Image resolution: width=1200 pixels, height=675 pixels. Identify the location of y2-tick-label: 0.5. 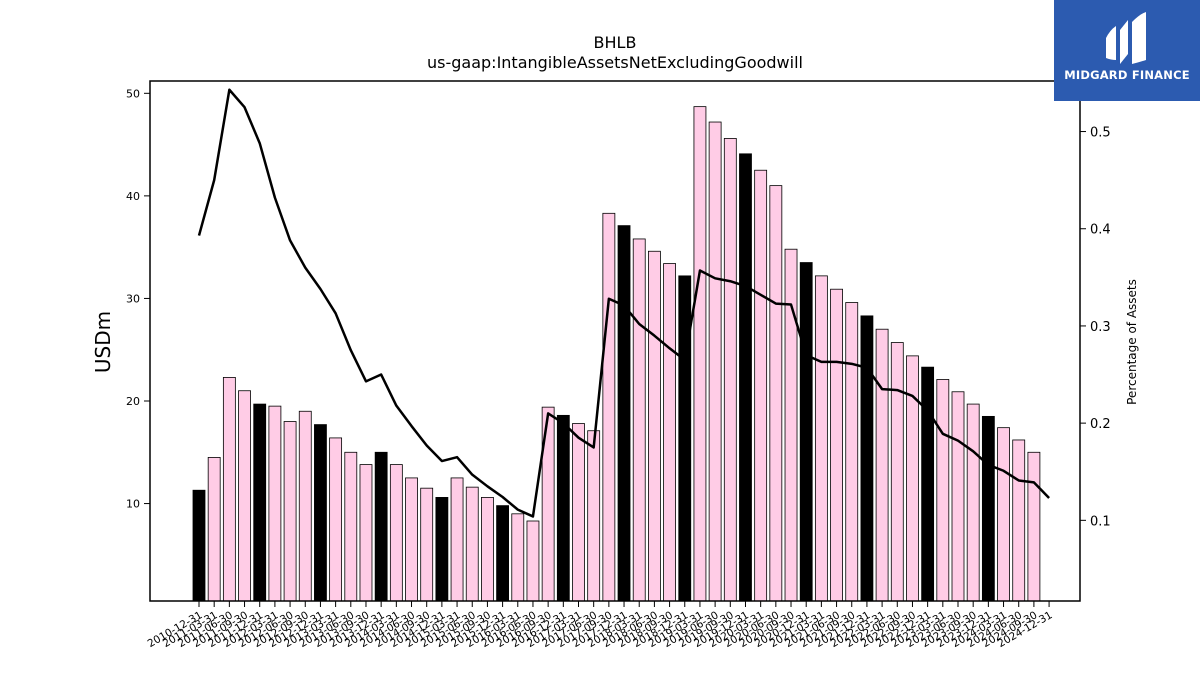
(1100, 133).